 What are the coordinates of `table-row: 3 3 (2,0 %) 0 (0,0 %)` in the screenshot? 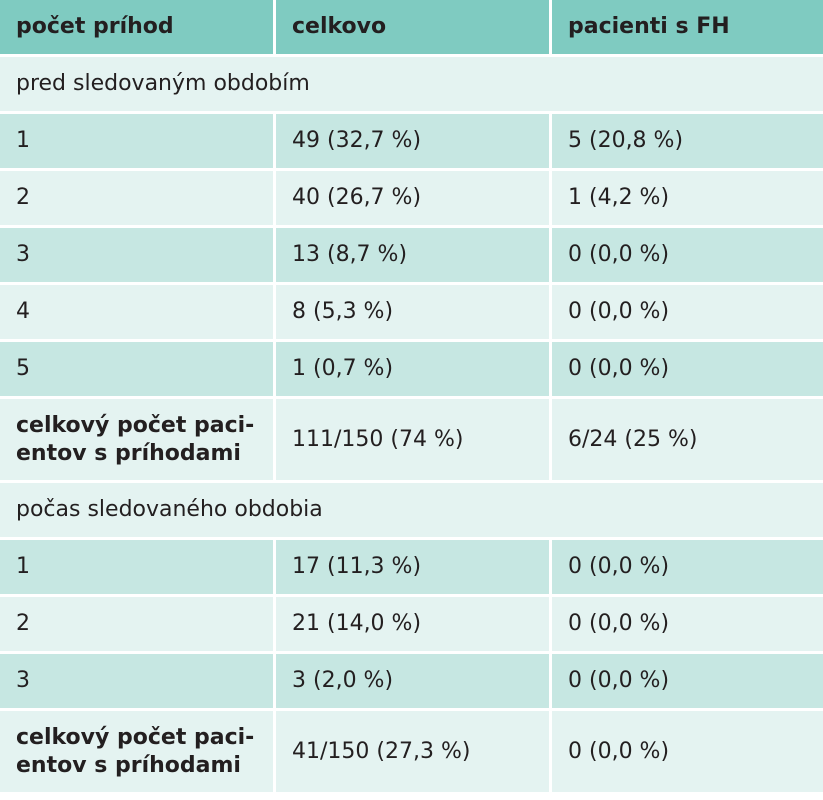 It's located at (411, 682).